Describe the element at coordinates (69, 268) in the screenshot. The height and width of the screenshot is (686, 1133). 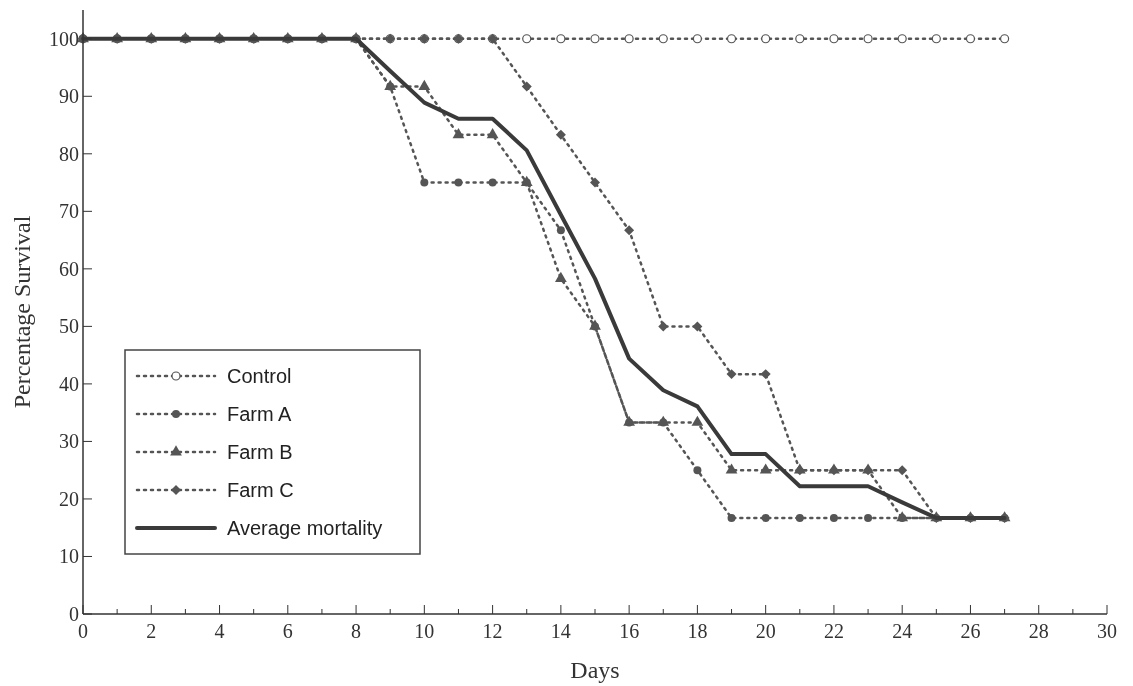
I see `y-tick-label: 60` at that location.